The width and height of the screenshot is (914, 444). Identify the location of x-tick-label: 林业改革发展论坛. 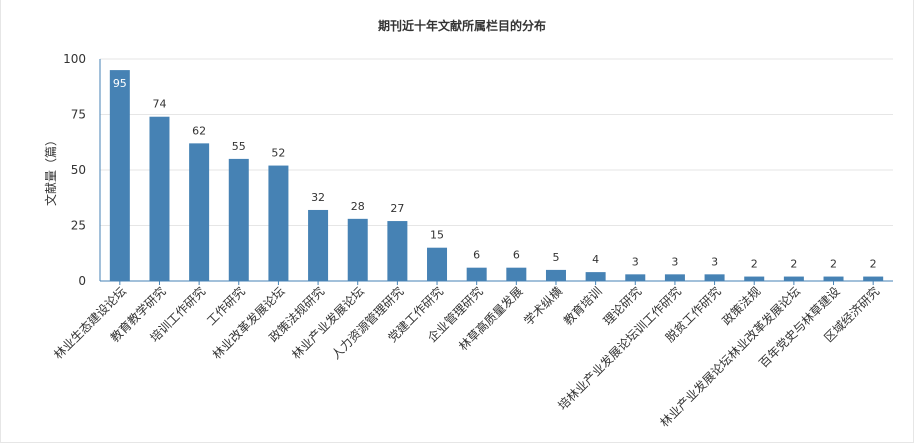
(248, 323).